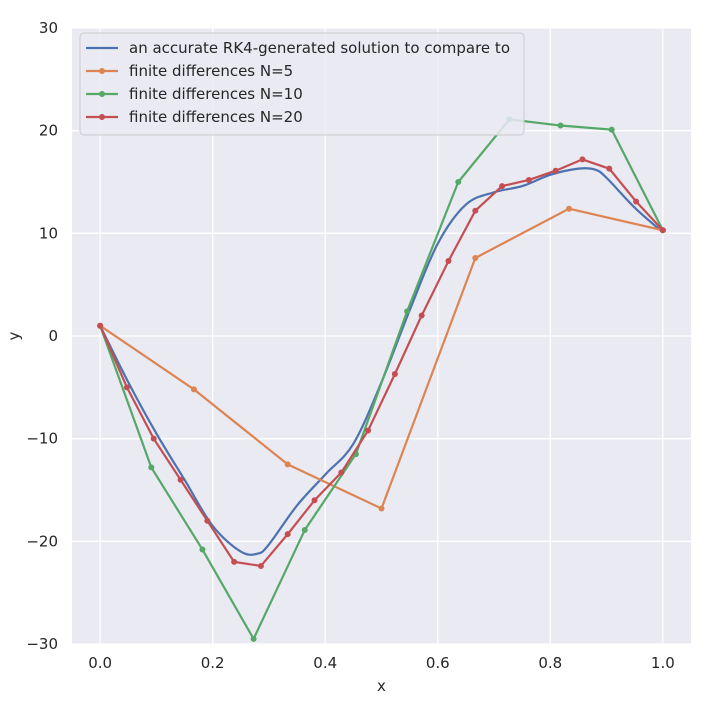 This screenshot has height=705, width=717. What do you see at coordinates (48, 131) in the screenshot?
I see `y-tick-label: 20` at bounding box center [48, 131].